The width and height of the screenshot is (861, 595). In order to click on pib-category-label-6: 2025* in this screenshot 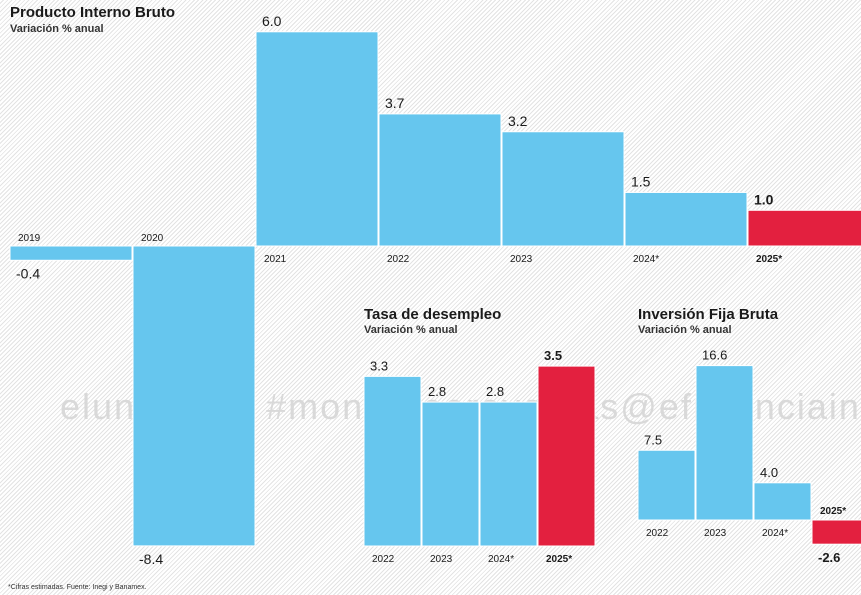, I will do `click(769, 259)`.